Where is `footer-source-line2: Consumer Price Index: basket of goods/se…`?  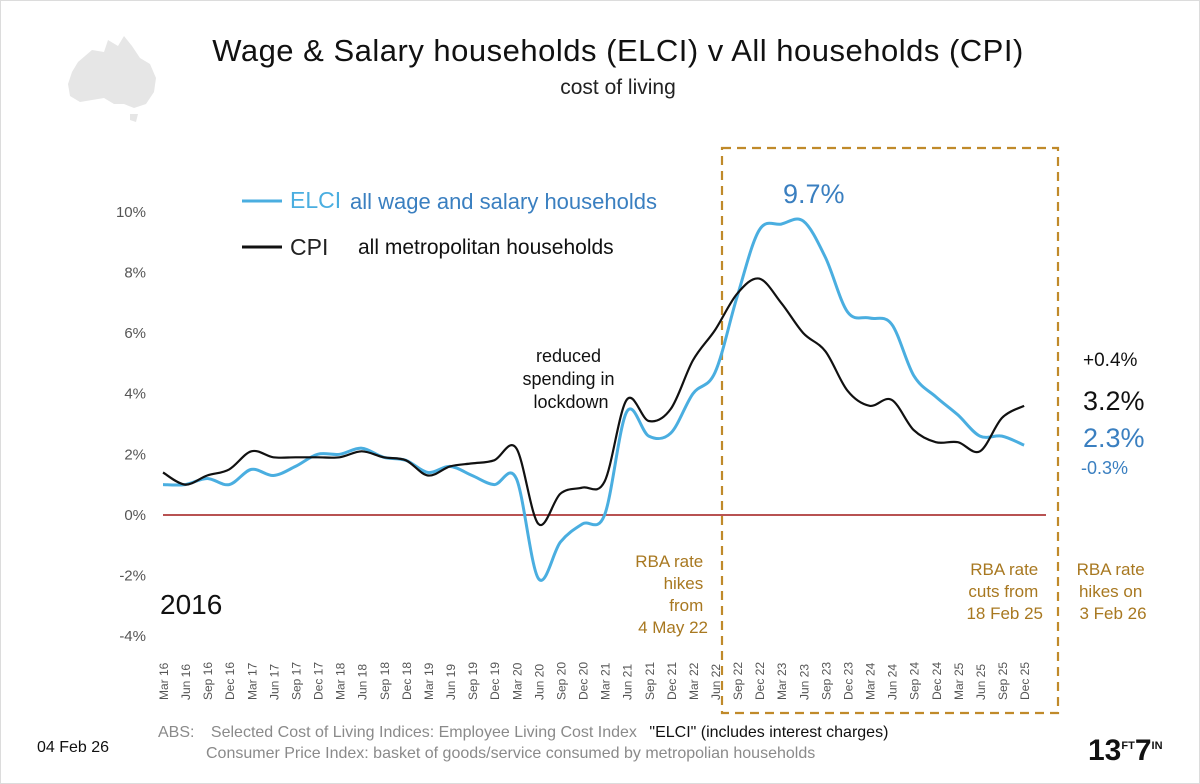 footer-source-line2: Consumer Price Index: basket of goods/se… is located at coordinates (510, 753).